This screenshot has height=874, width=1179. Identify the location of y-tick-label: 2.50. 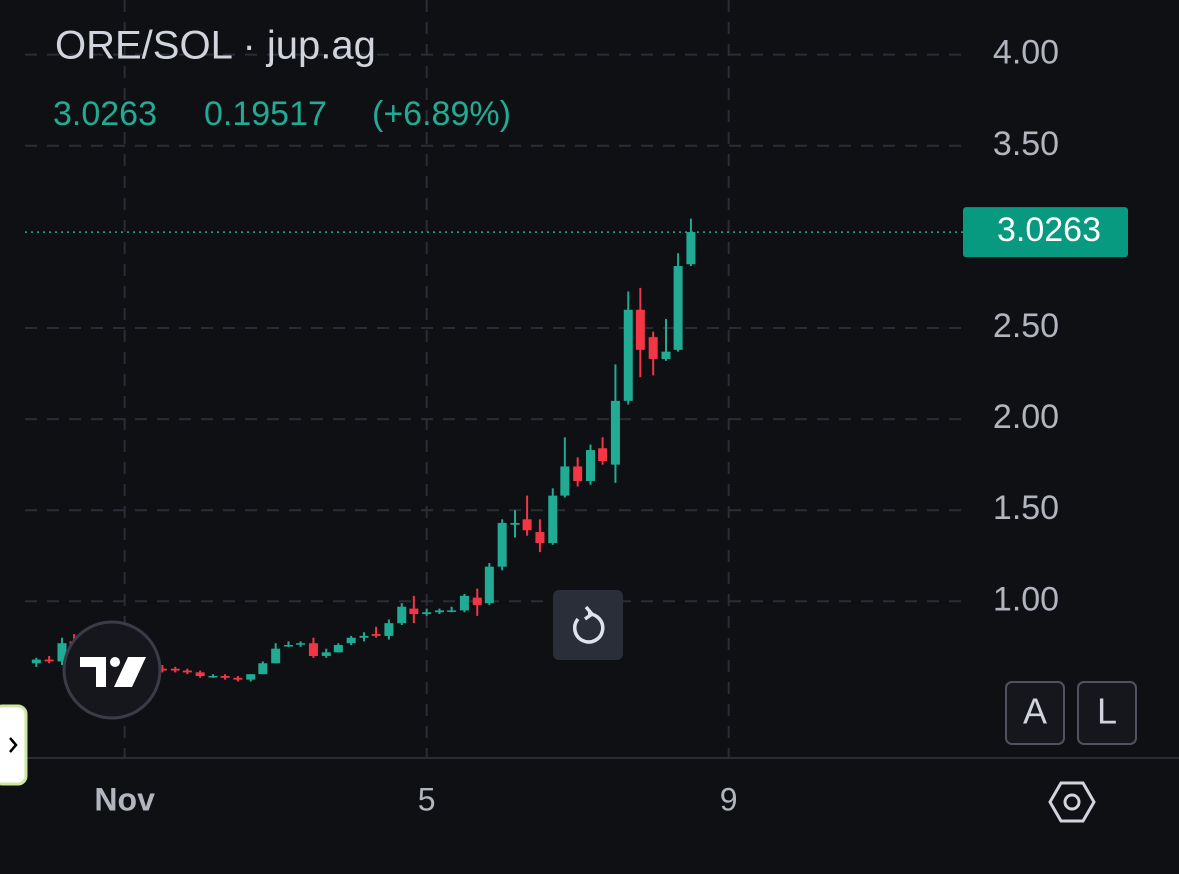
(1026, 326).